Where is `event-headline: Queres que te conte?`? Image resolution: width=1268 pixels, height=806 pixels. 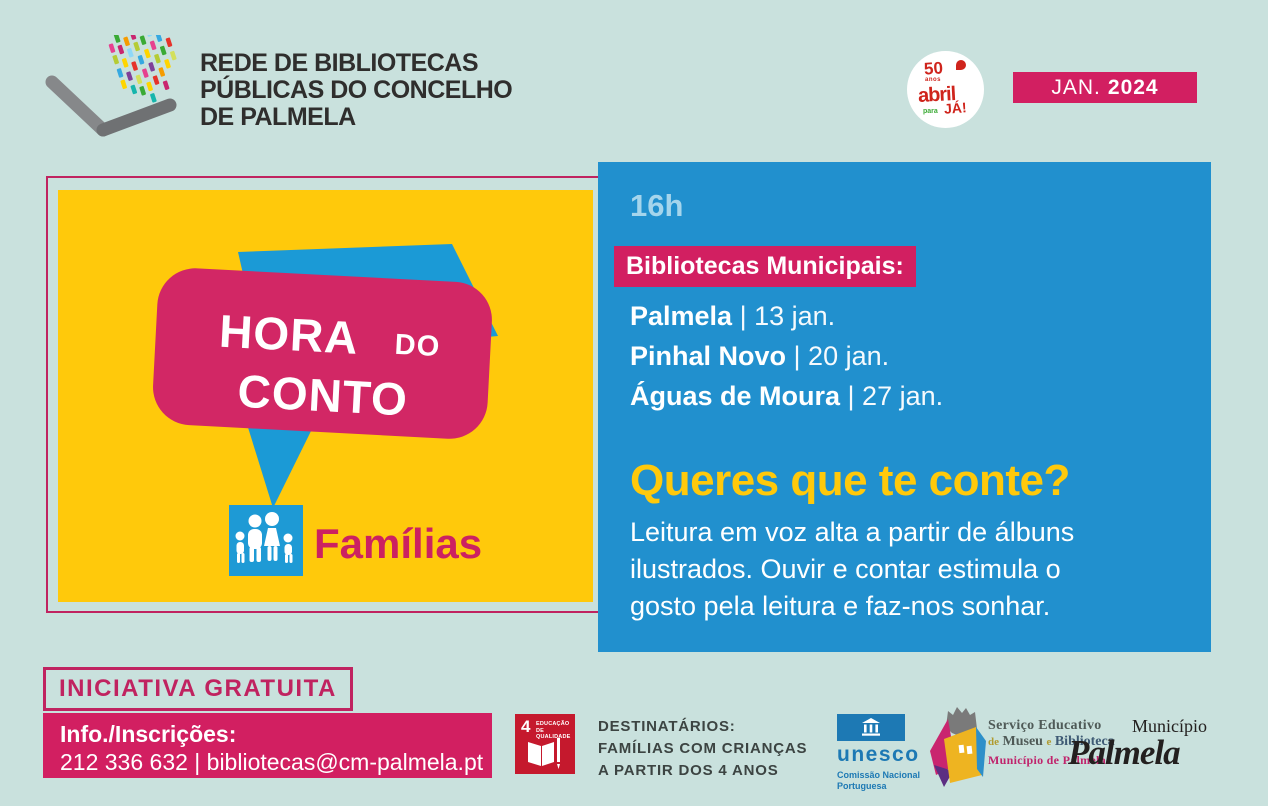 event-headline: Queres que te conte? is located at coordinates (850, 480).